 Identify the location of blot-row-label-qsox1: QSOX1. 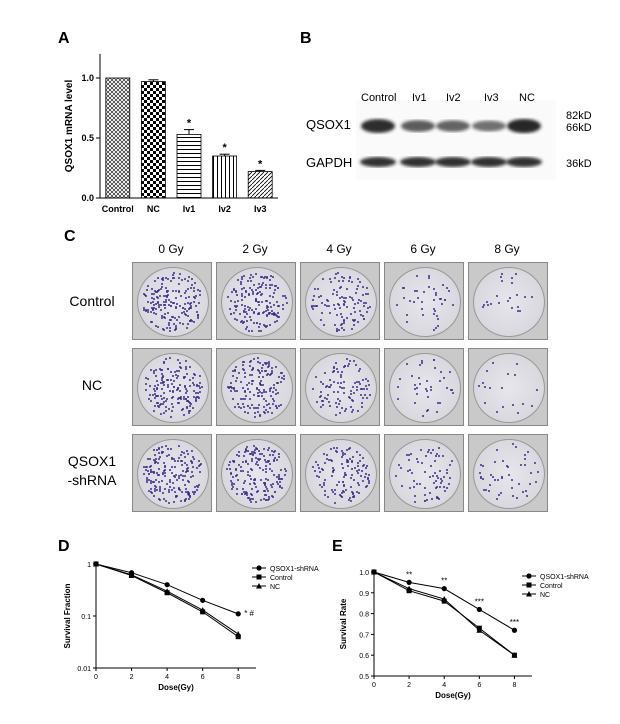
(328, 124).